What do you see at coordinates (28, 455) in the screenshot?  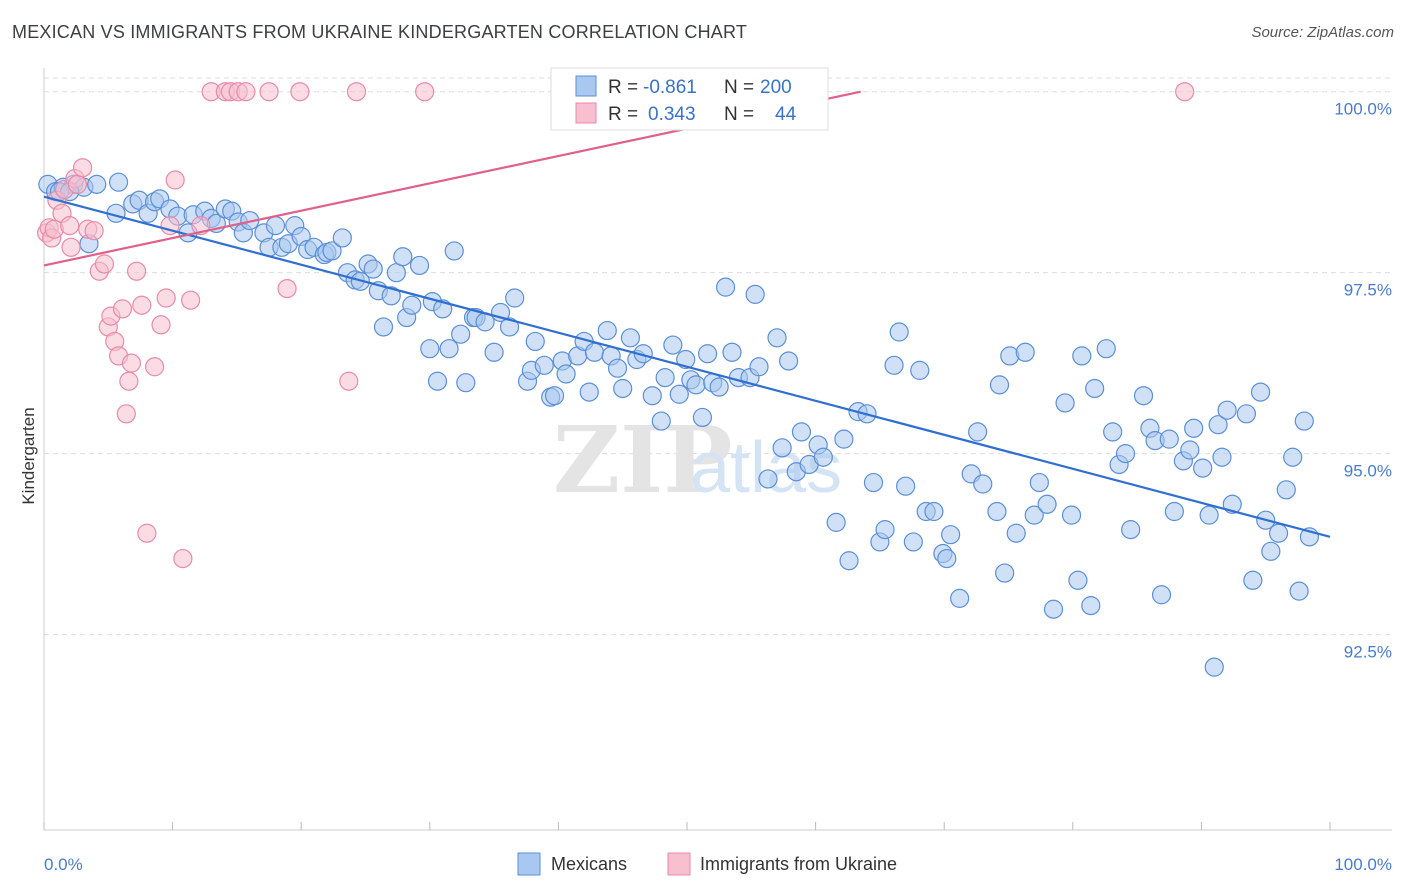 I see `y-axis-label: Kindergarten` at bounding box center [28, 455].